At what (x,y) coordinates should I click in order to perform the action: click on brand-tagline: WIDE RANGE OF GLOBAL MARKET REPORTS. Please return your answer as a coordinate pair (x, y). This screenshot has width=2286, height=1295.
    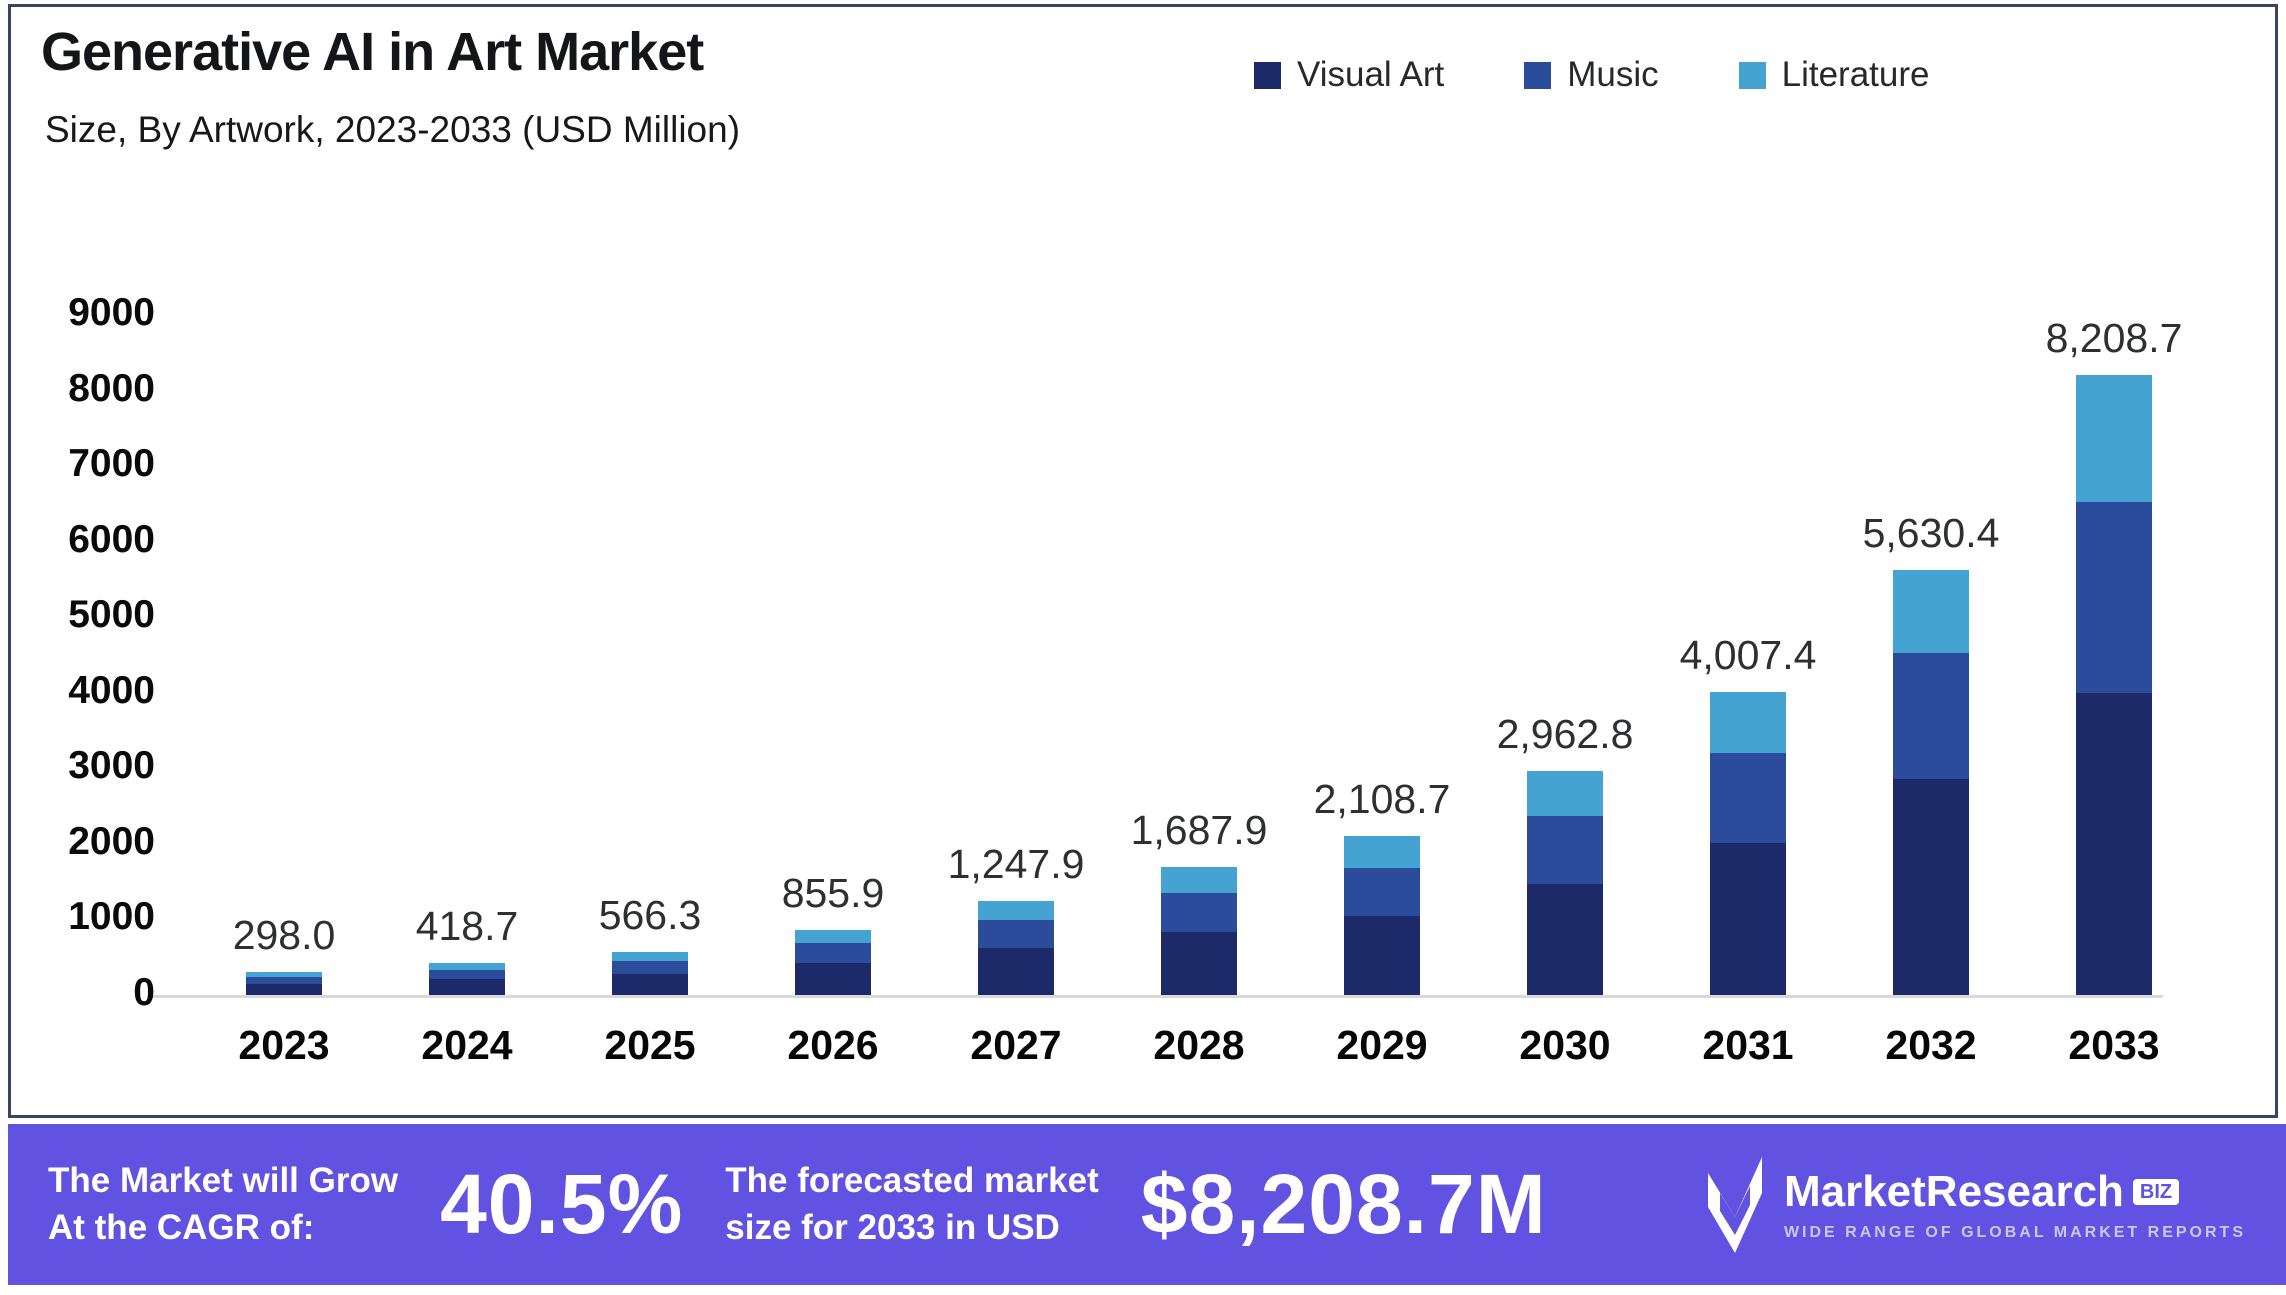
    Looking at the image, I should click on (2014, 1232).